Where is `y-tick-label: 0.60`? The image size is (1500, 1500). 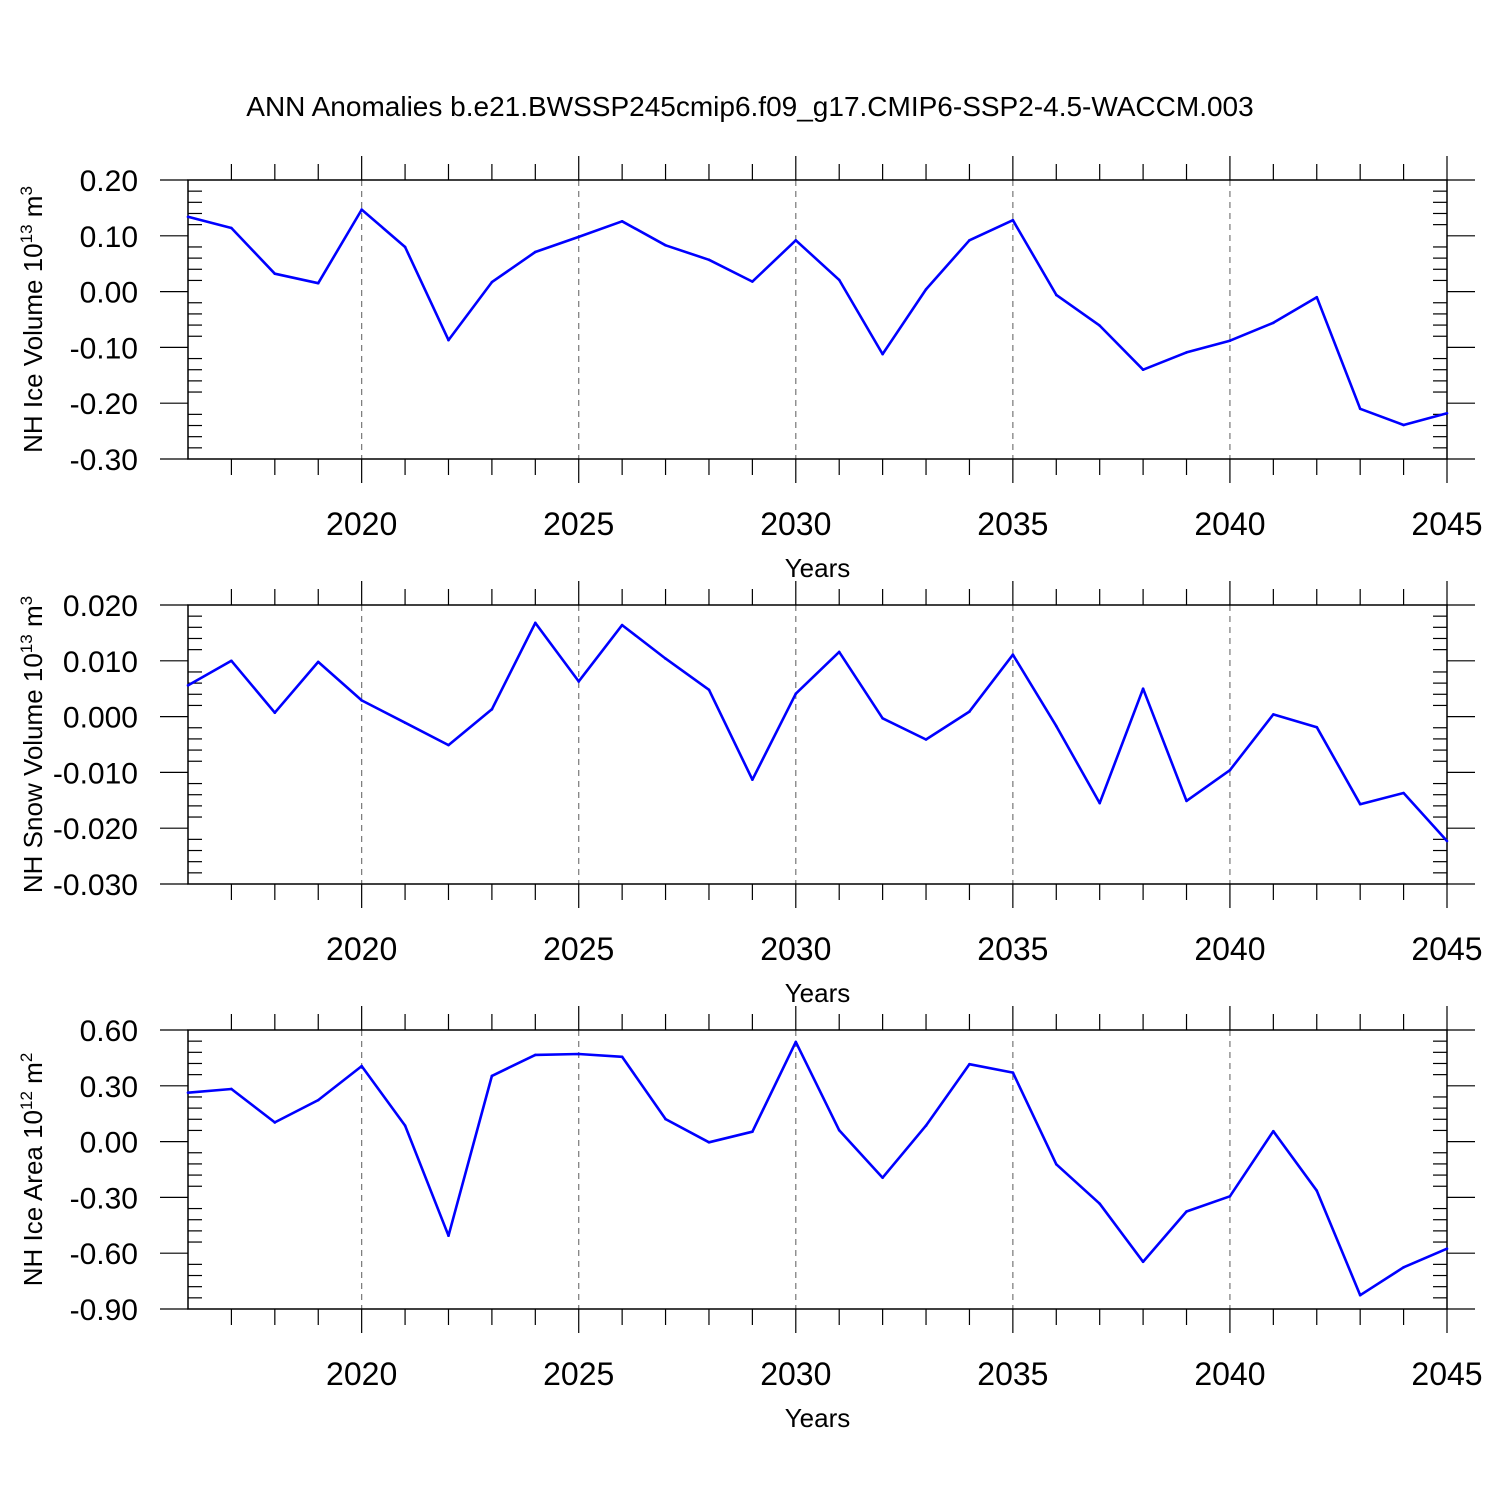 y-tick-label: 0.60 is located at coordinates (109, 1031).